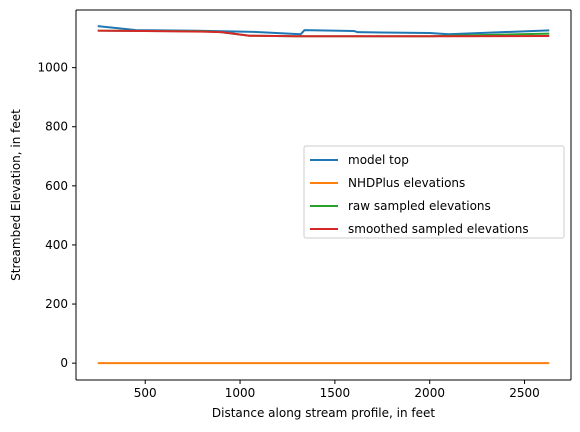 The image size is (580, 432). I want to click on legend-label-smoothed-sampled-elevations: smoothed sampled elevations, so click(438, 229).